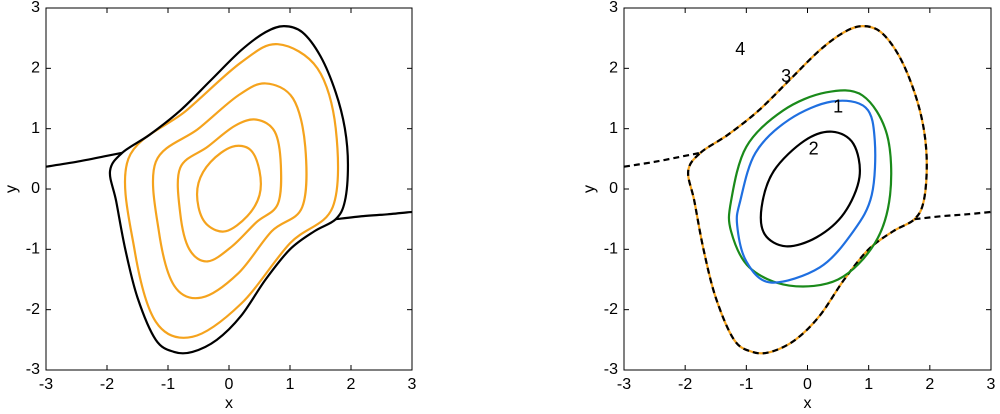 The width and height of the screenshot is (1000, 414). I want to click on curve-label: 3, so click(786, 76).